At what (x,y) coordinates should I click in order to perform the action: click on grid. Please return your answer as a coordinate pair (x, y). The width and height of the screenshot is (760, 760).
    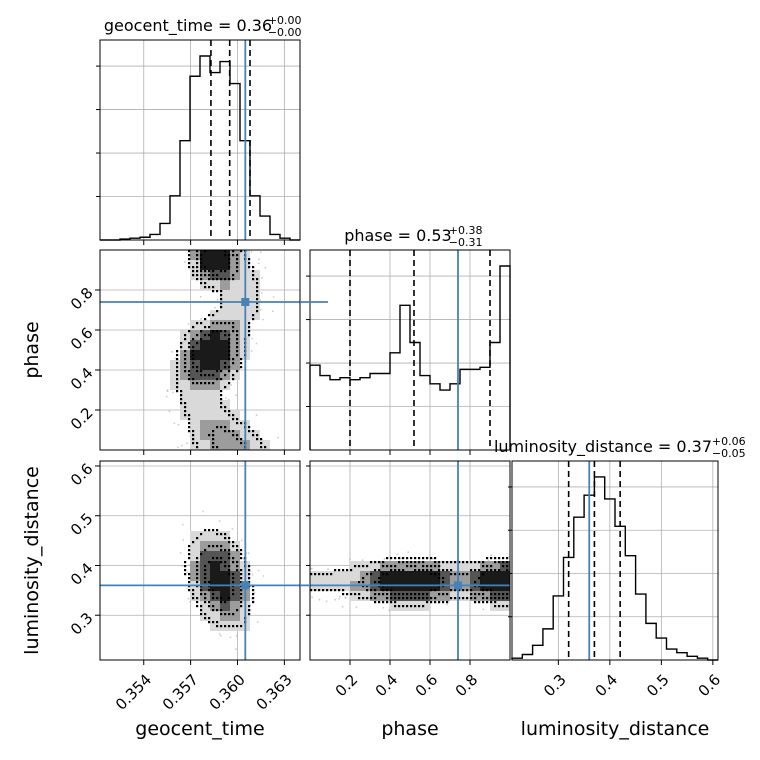
    Looking at the image, I should click on (410, 350).